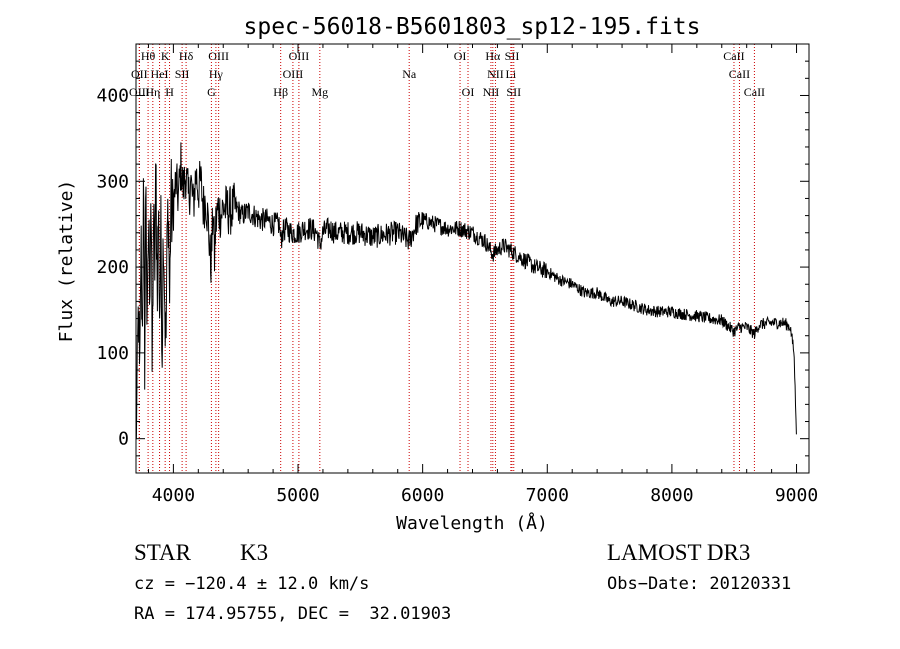 This screenshot has width=900, height=649. Describe the element at coordinates (292, 614) in the screenshot. I see `ra-dec-coordinates: RA = 174.95755, DEC = 32.01903` at that location.